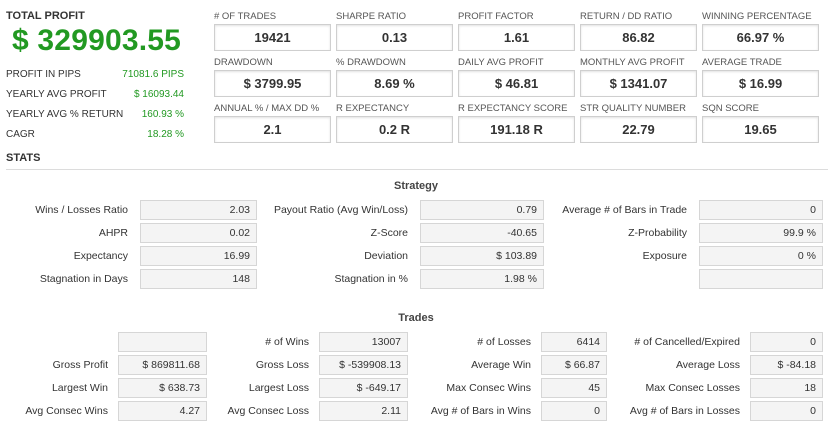 This screenshot has width=837, height=435. I want to click on metric-drawdown: DRAWDOWN $ 3799.95, so click(272, 77).